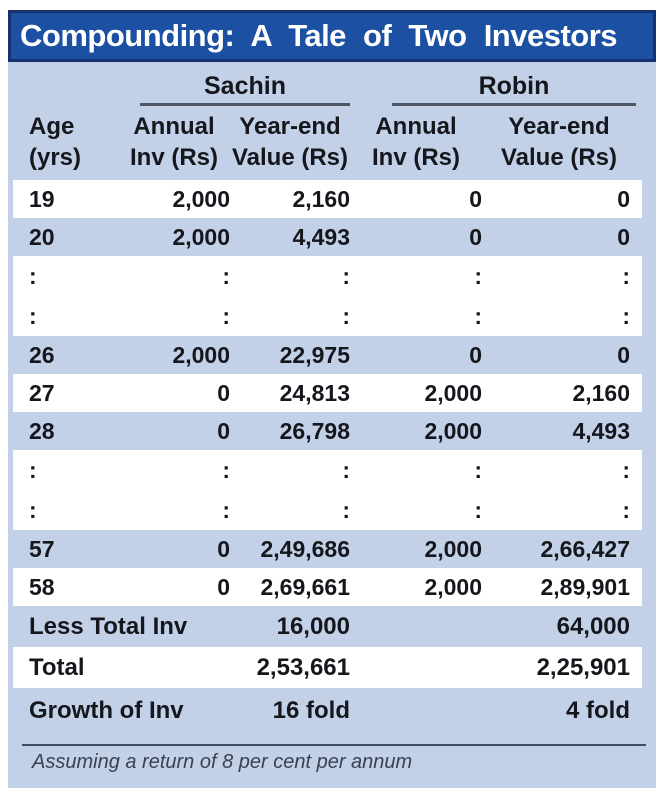  What do you see at coordinates (57, 667) in the screenshot?
I see `summary-label: Total` at bounding box center [57, 667].